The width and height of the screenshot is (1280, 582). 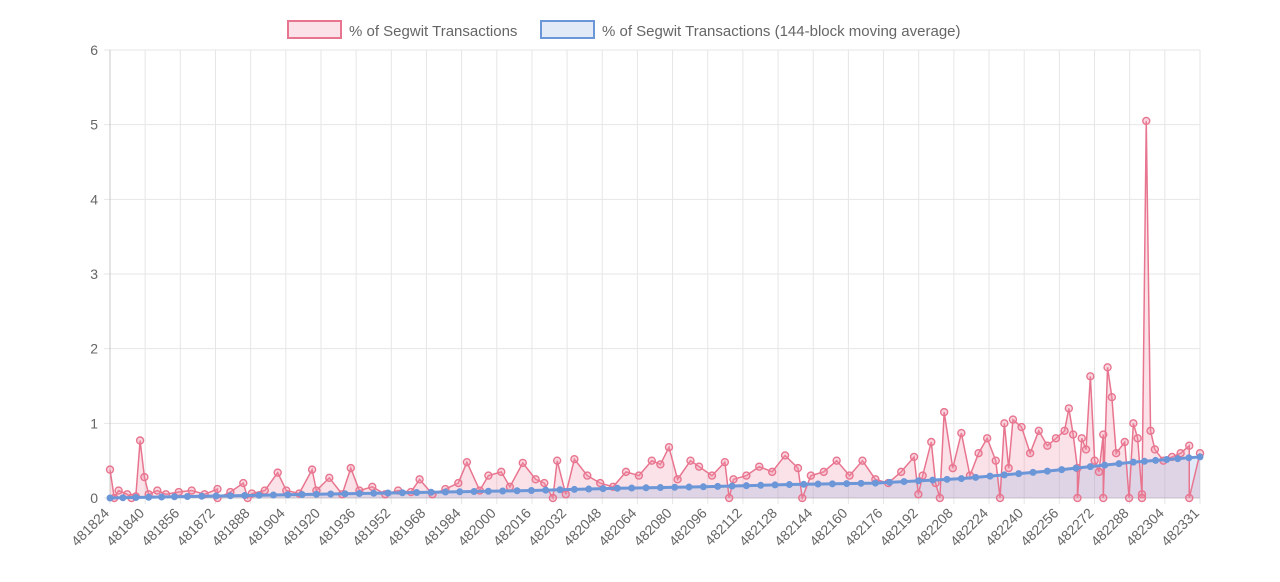 What do you see at coordinates (567, 29) in the screenshot?
I see `legend-swatch-average` at bounding box center [567, 29].